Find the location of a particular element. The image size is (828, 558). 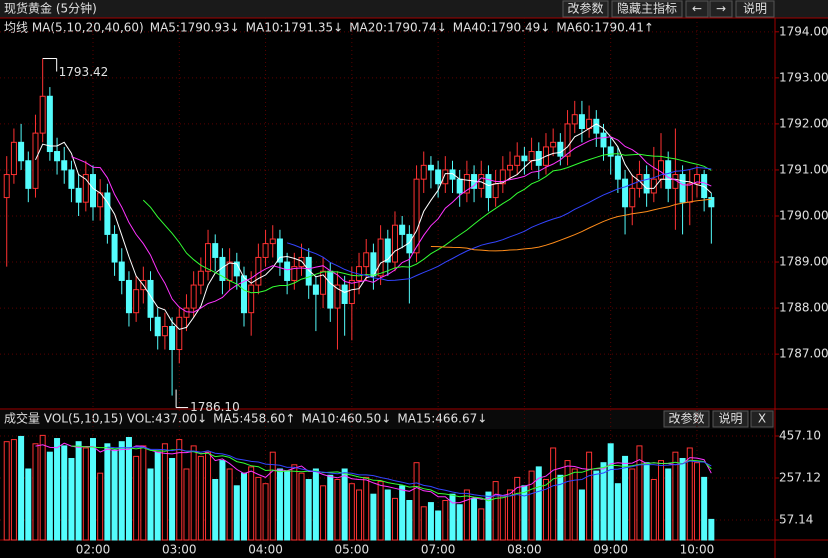

button-label: → is located at coordinates (721, 9).